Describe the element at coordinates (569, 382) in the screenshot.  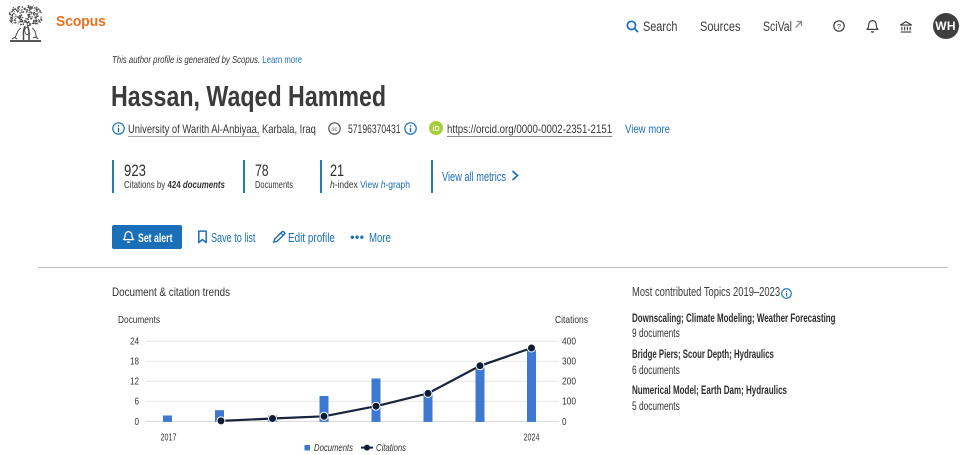
I see `svg-text: 200` at that location.